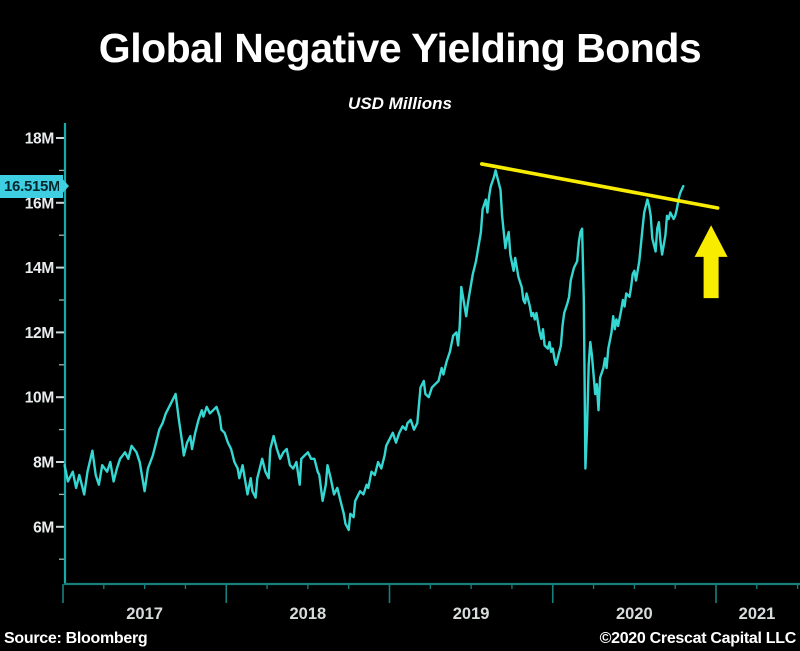 The height and width of the screenshot is (651, 800). I want to click on y-tick-label: 14M, so click(39, 268).